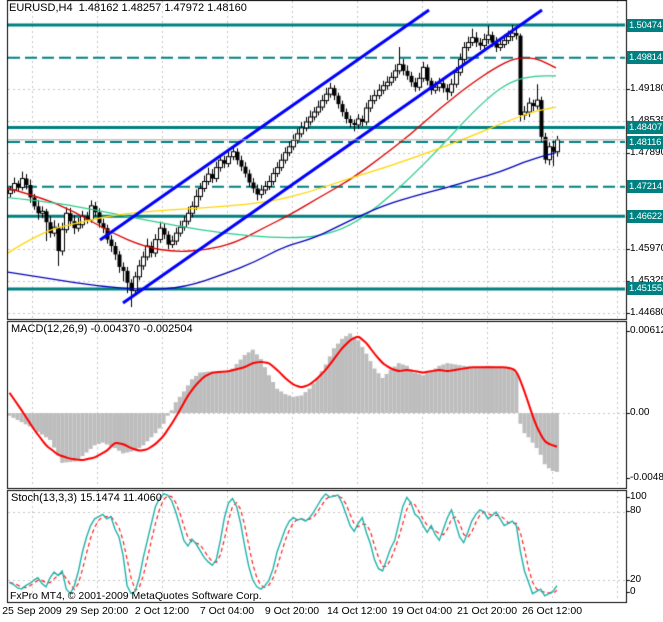 The width and height of the screenshot is (663, 622). Describe the element at coordinates (292, 611) in the screenshot. I see `time-axis-label: 9 Oct 20:00` at that location.